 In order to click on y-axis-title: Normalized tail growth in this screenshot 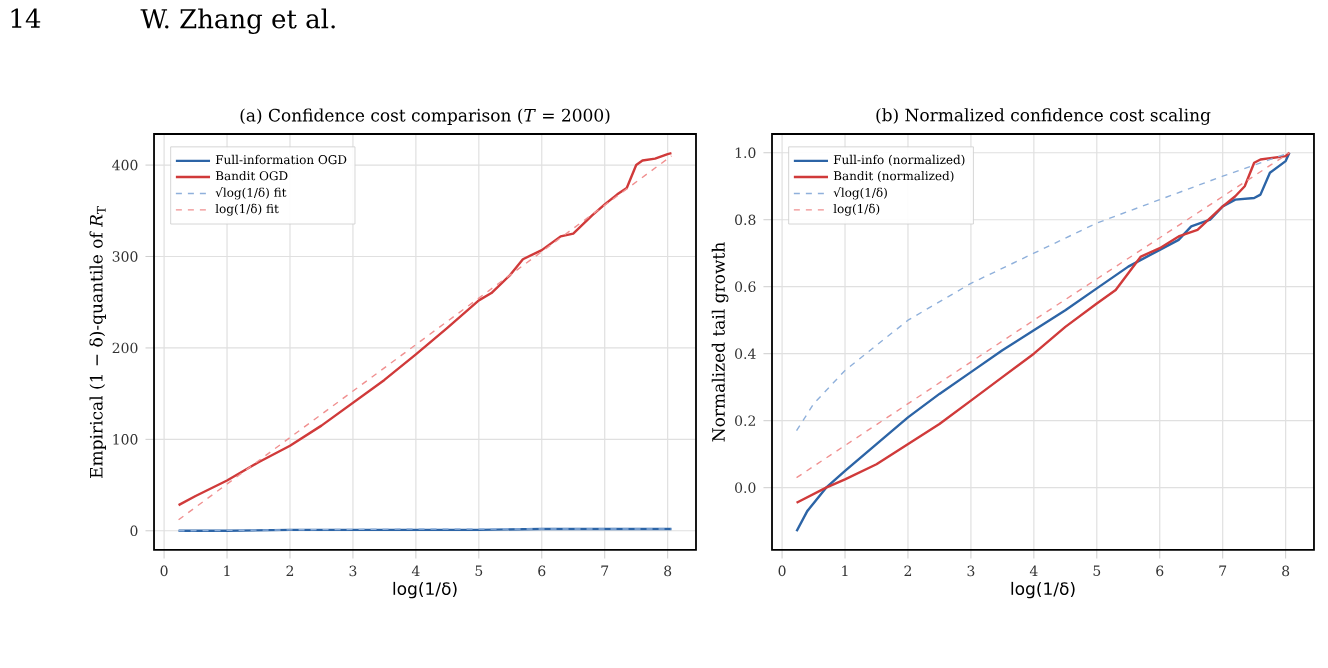, I will do `click(720, 342)`.